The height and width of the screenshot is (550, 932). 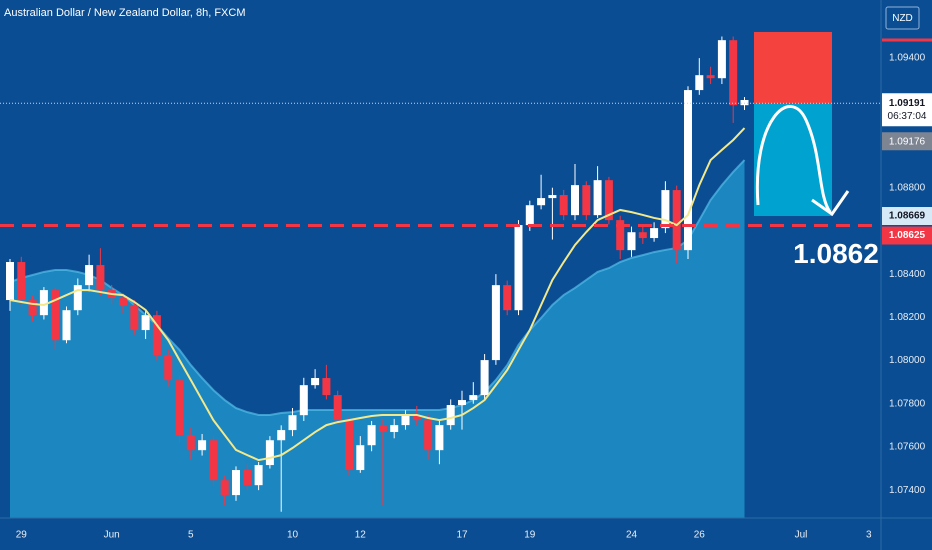 I want to click on x-tick-label: 17, so click(x=462, y=535).